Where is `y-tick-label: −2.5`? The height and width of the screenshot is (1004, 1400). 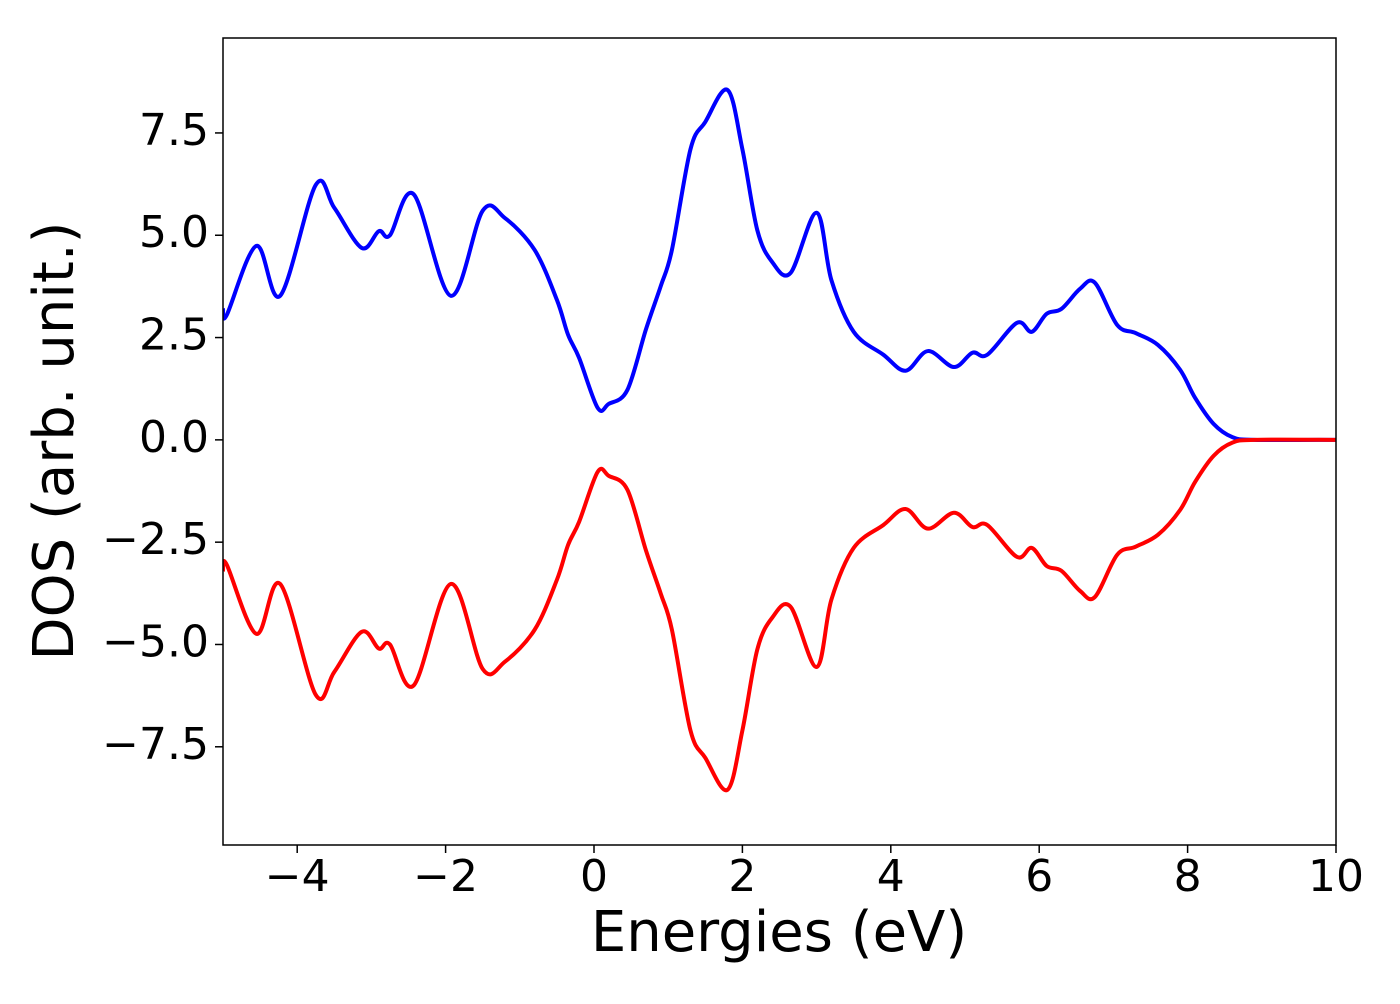
y-tick-label: −2.5 is located at coordinates (155, 539).